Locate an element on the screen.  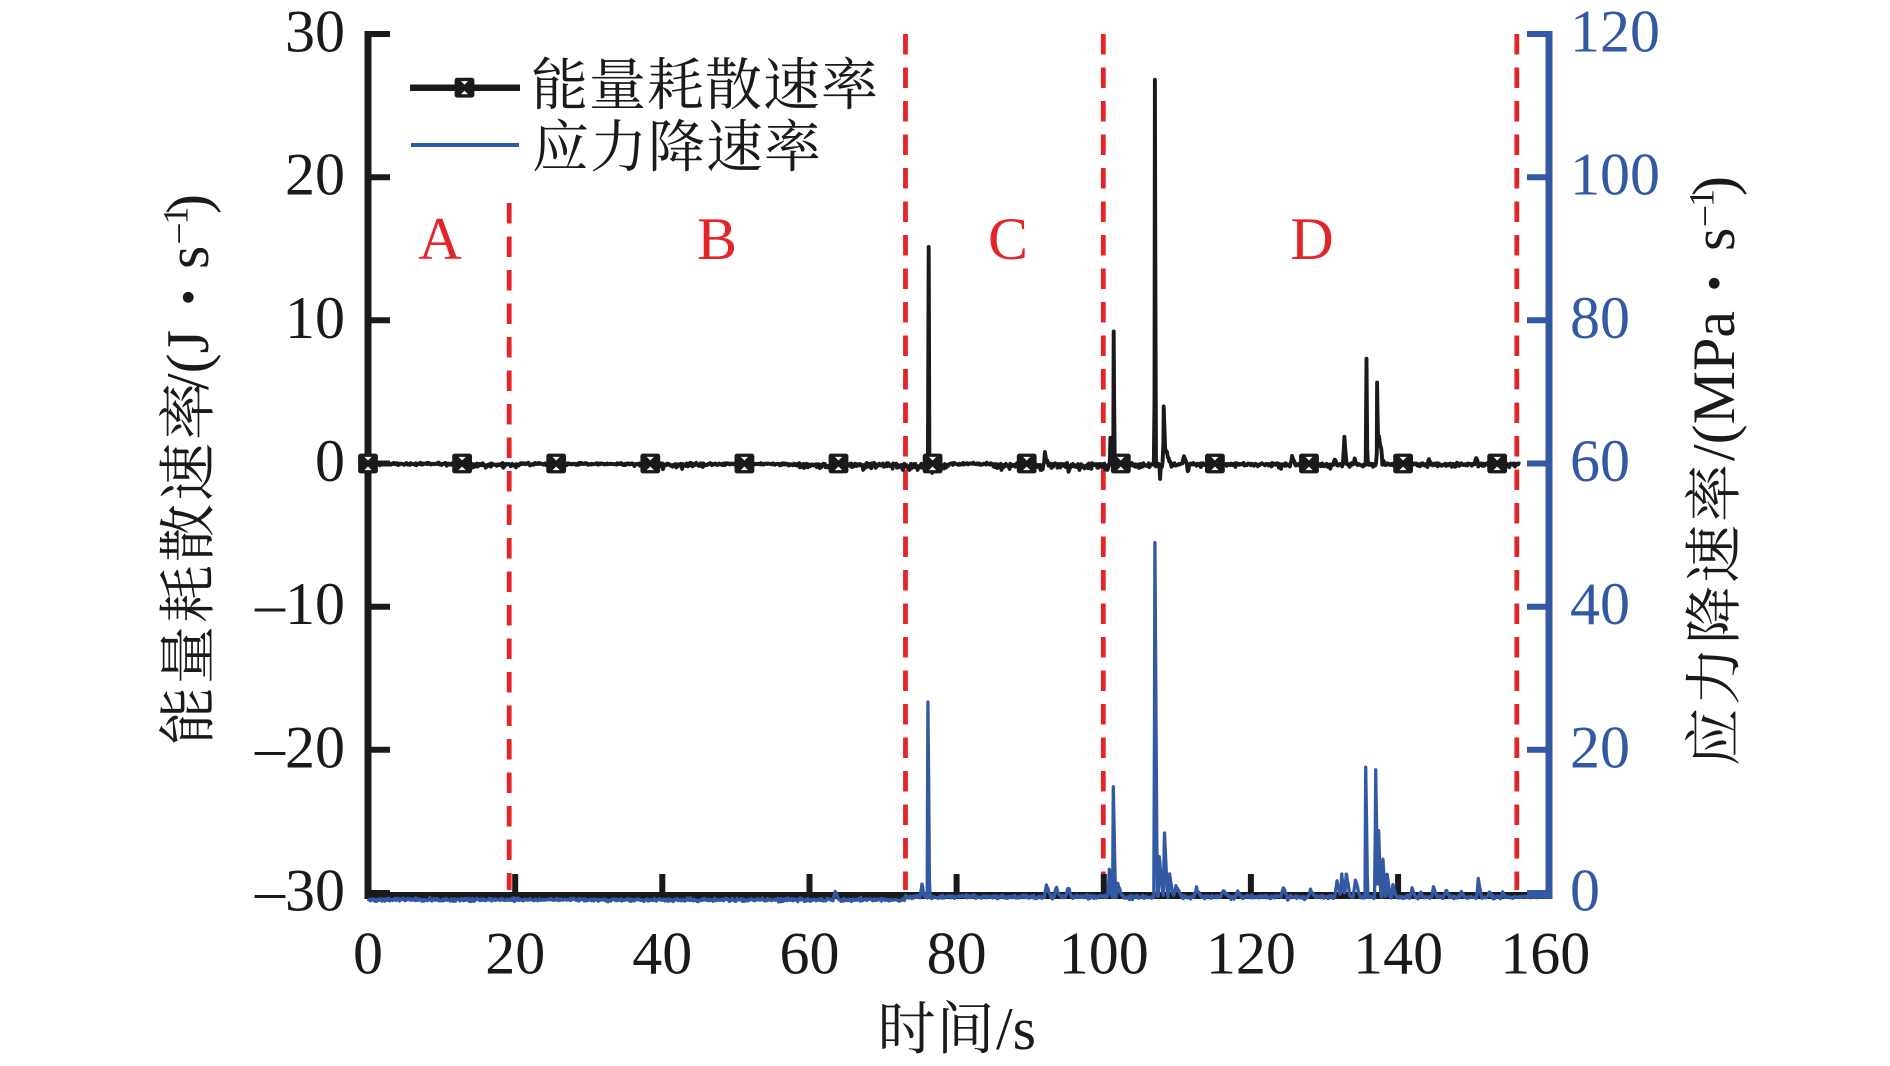
svg-text: –20 is located at coordinates (299, 747).